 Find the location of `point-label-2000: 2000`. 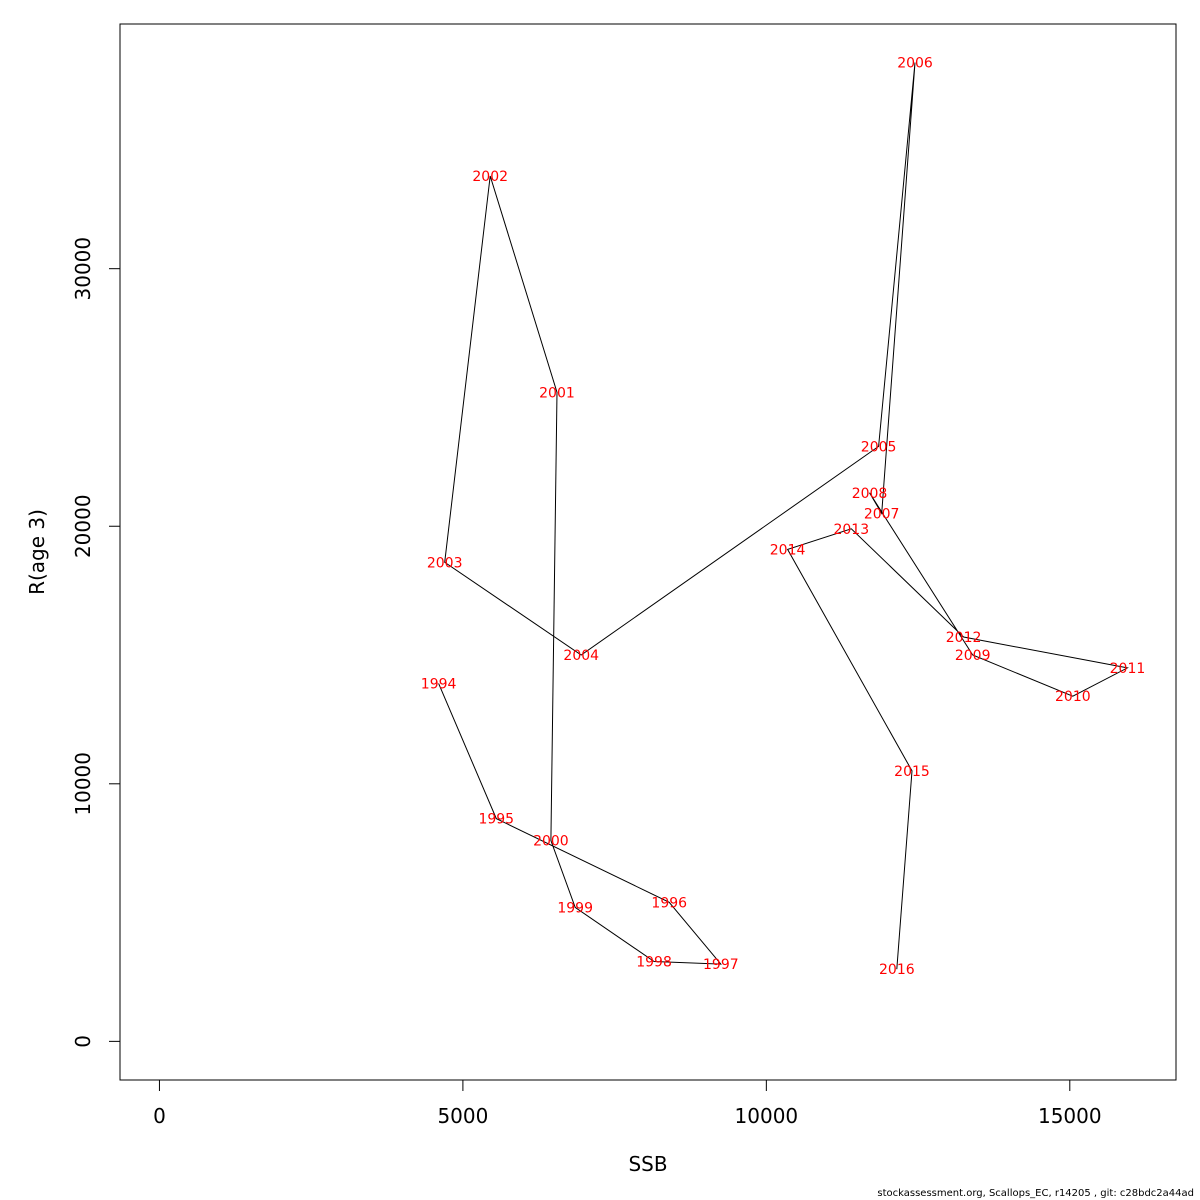

point-label-2000: 2000 is located at coordinates (551, 841).